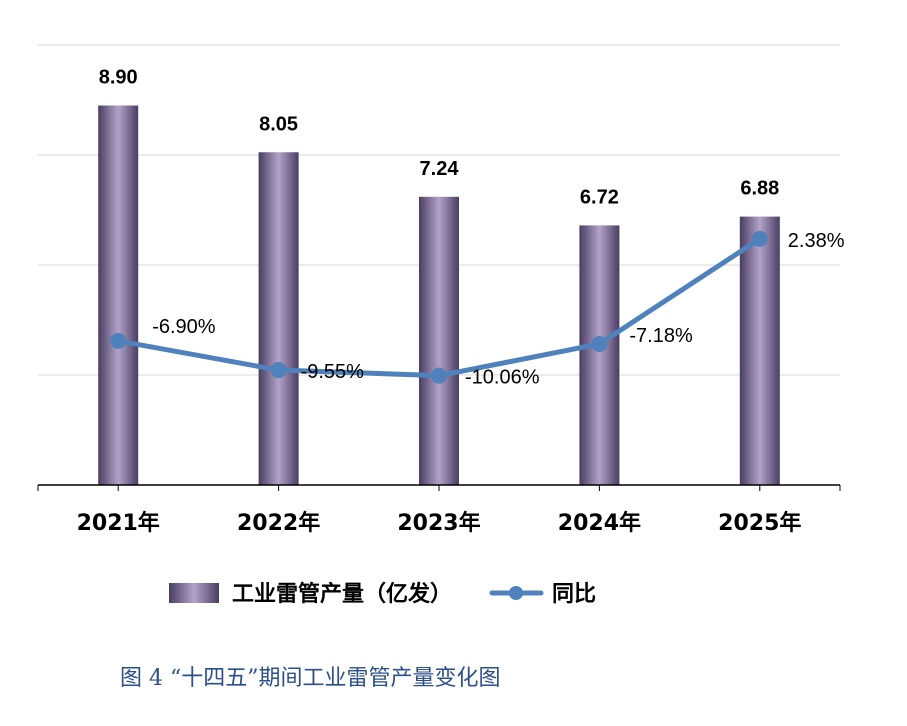  What do you see at coordinates (502, 378) in the screenshot?
I see `yoy-value-label: -10.06%` at bounding box center [502, 378].